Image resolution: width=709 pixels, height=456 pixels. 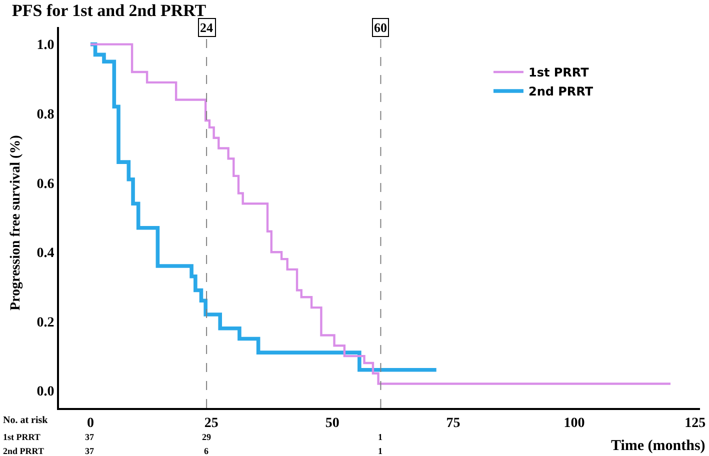 What do you see at coordinates (561, 91) in the screenshot?
I see `legend-label: 2nd PRRT` at bounding box center [561, 91].